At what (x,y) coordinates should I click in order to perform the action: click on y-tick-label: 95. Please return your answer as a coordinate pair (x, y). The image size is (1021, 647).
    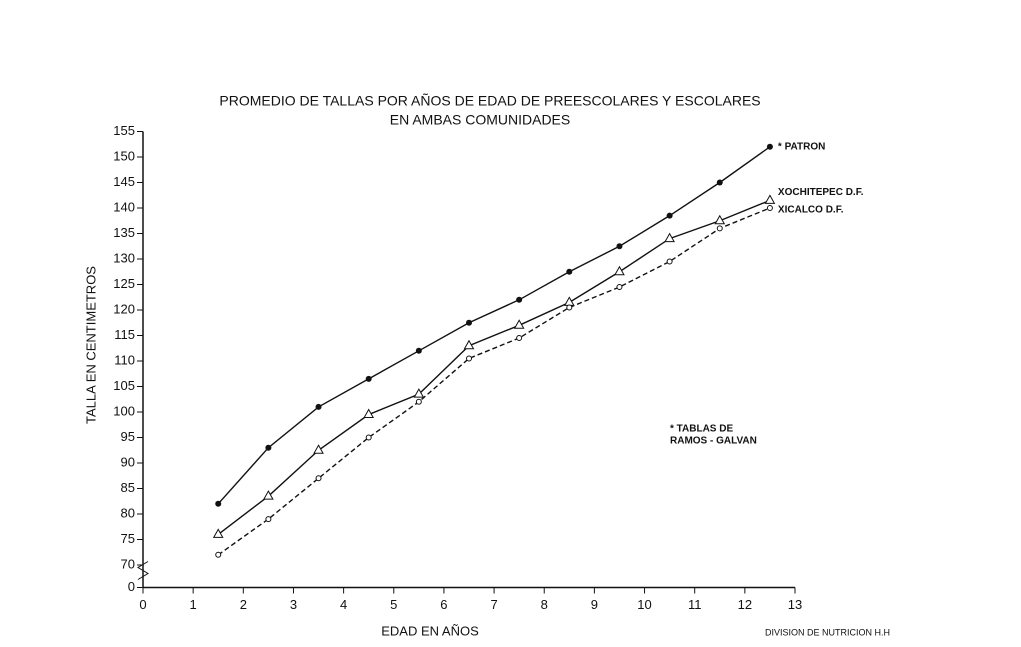
    Looking at the image, I should click on (128, 436).